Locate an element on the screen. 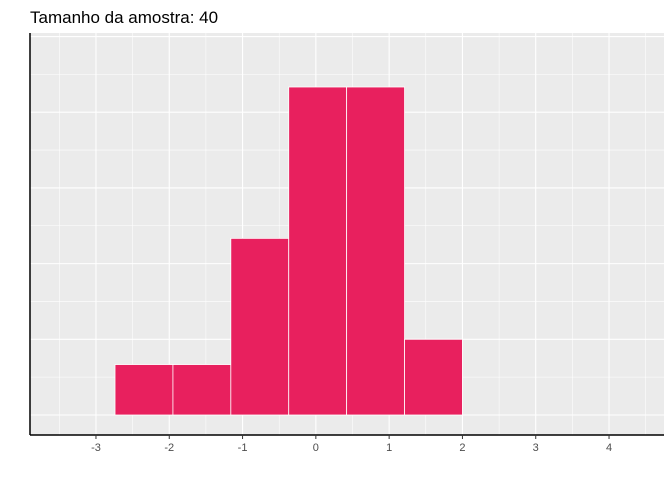  chart-title: Tamanho da amostra: 40 is located at coordinates (124, 17).